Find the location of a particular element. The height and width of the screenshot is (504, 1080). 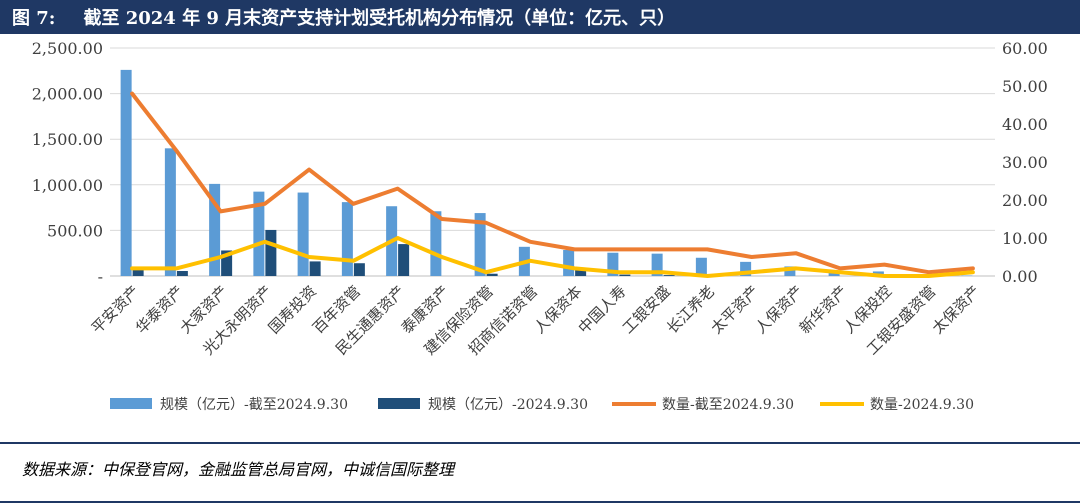

figure-number: 图 7: is located at coordinates (34, 18).